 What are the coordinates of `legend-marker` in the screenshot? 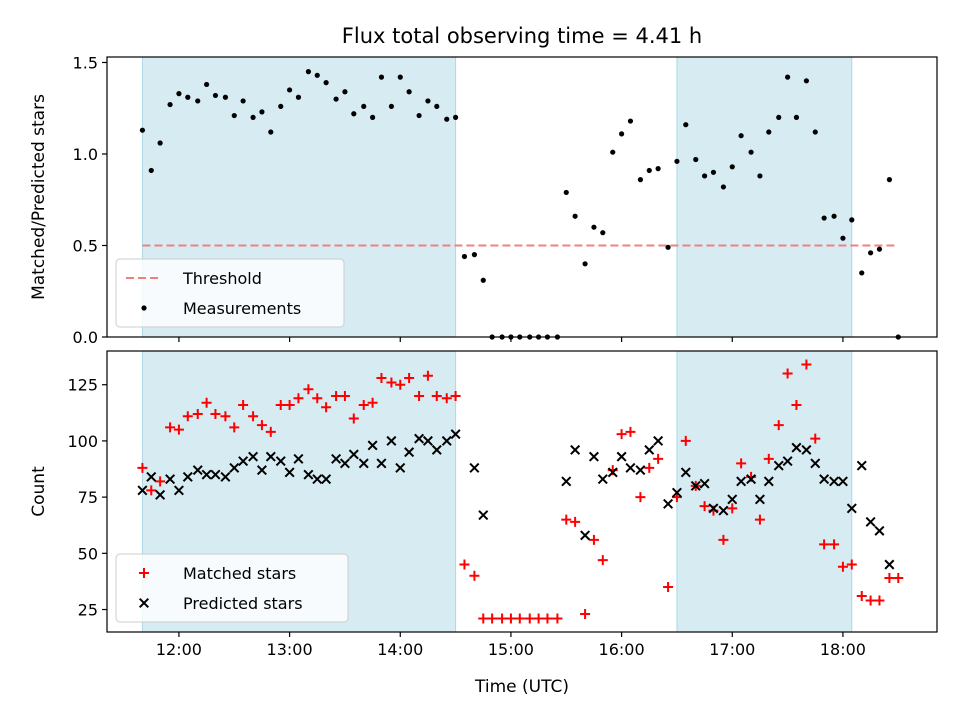 It's located at (144, 573).